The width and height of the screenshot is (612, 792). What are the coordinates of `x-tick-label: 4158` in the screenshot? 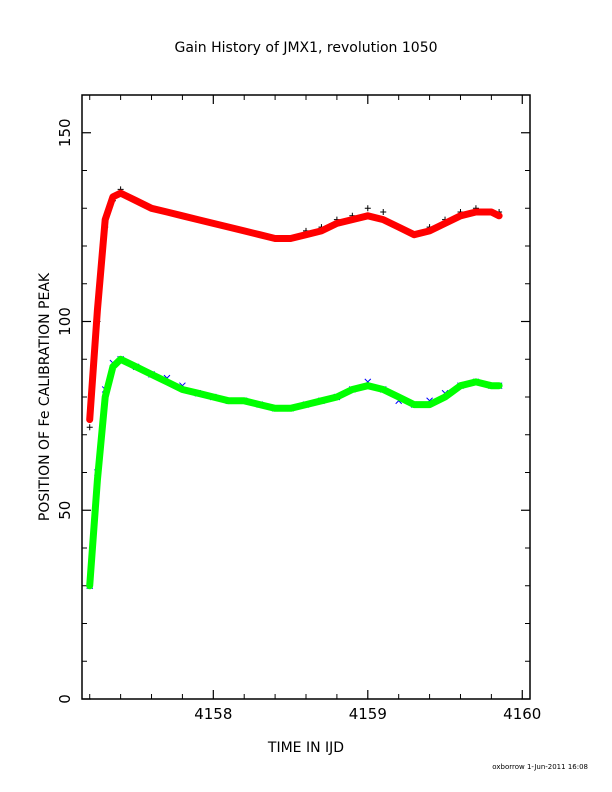 It's located at (213, 714).